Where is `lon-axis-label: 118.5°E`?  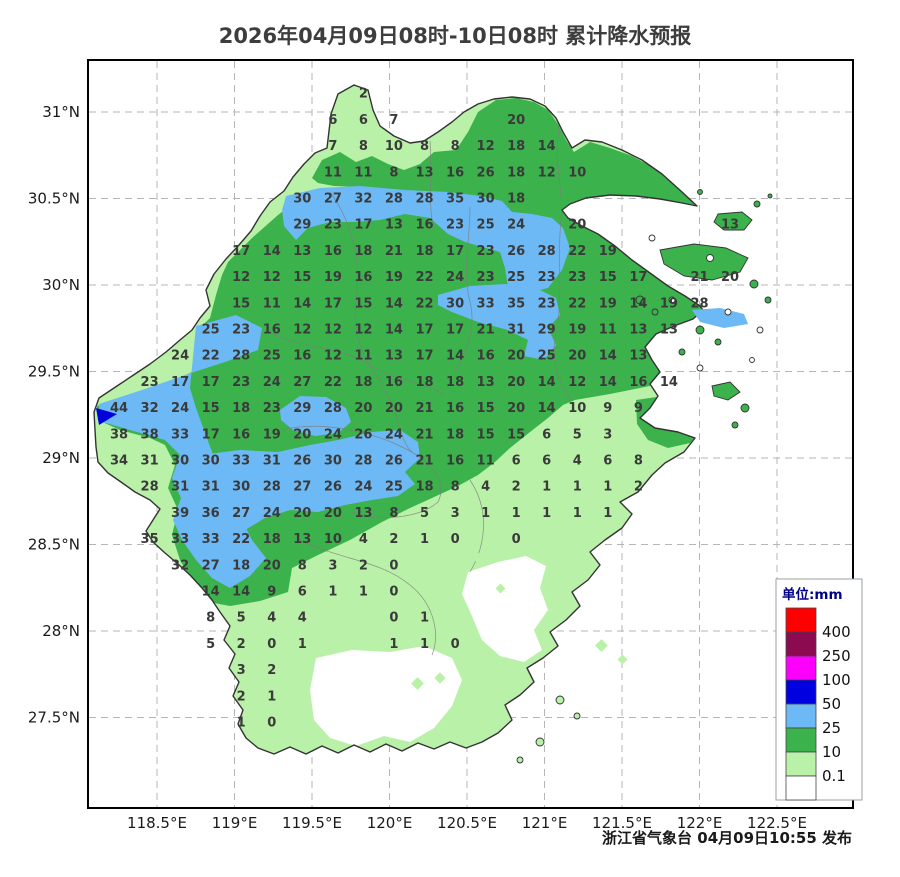 lon-axis-label: 118.5°E is located at coordinates (157, 823).